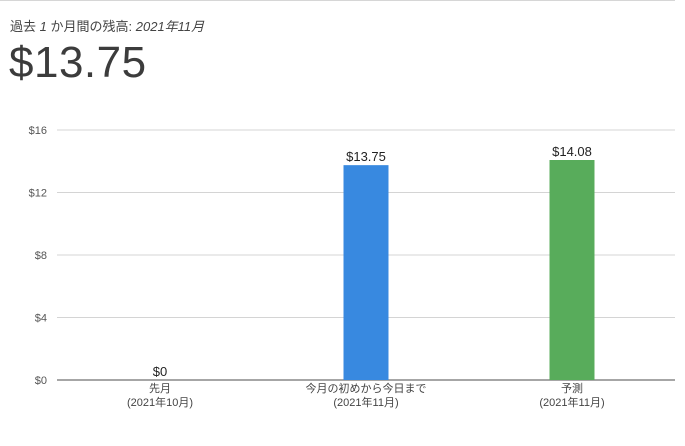  What do you see at coordinates (337, 0) in the screenshot?
I see `top-divider` at bounding box center [337, 0].